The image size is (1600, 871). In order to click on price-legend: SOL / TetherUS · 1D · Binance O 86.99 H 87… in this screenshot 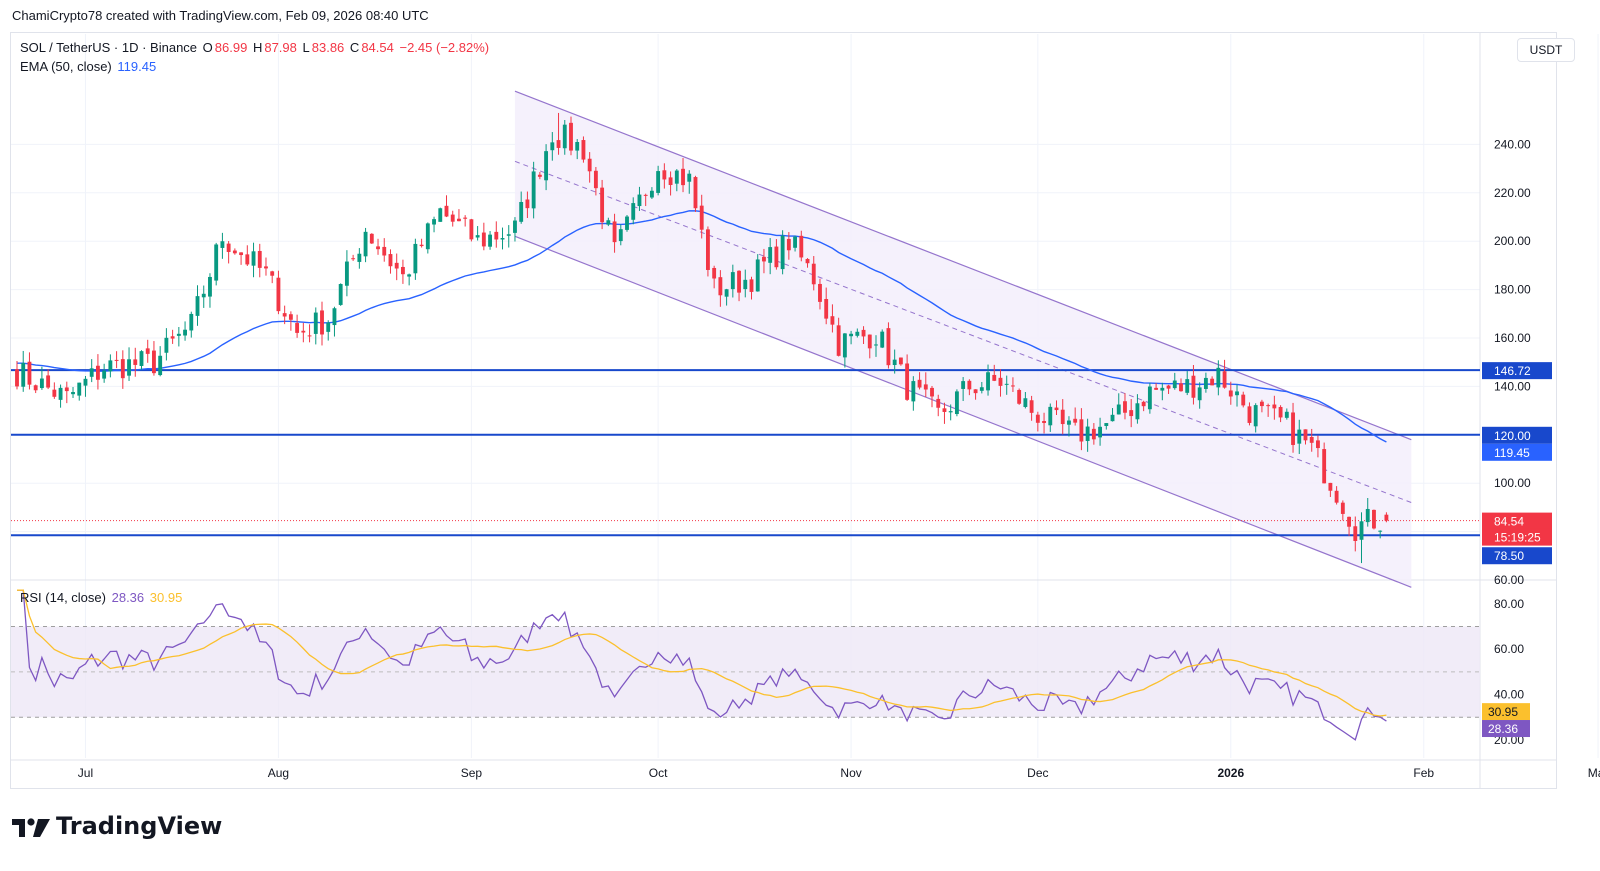, I will do `click(255, 47)`.